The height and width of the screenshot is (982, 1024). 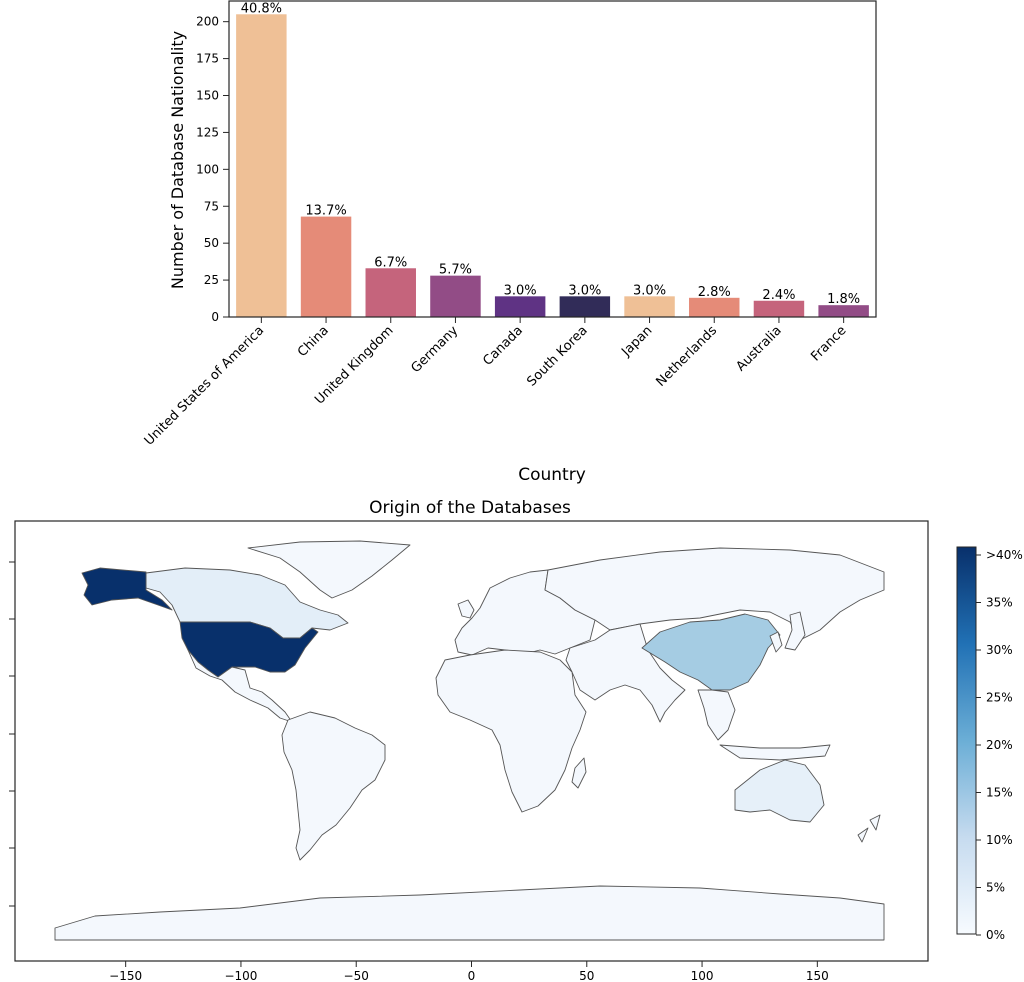 I want to click on colorbar-tick-label: 30%, so click(x=999, y=650).